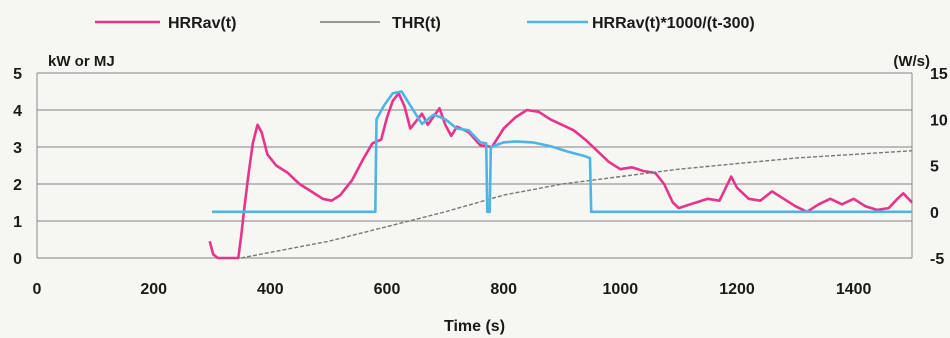  Describe the element at coordinates (270, 289) in the screenshot. I see `x-tick-label: 400` at that location.